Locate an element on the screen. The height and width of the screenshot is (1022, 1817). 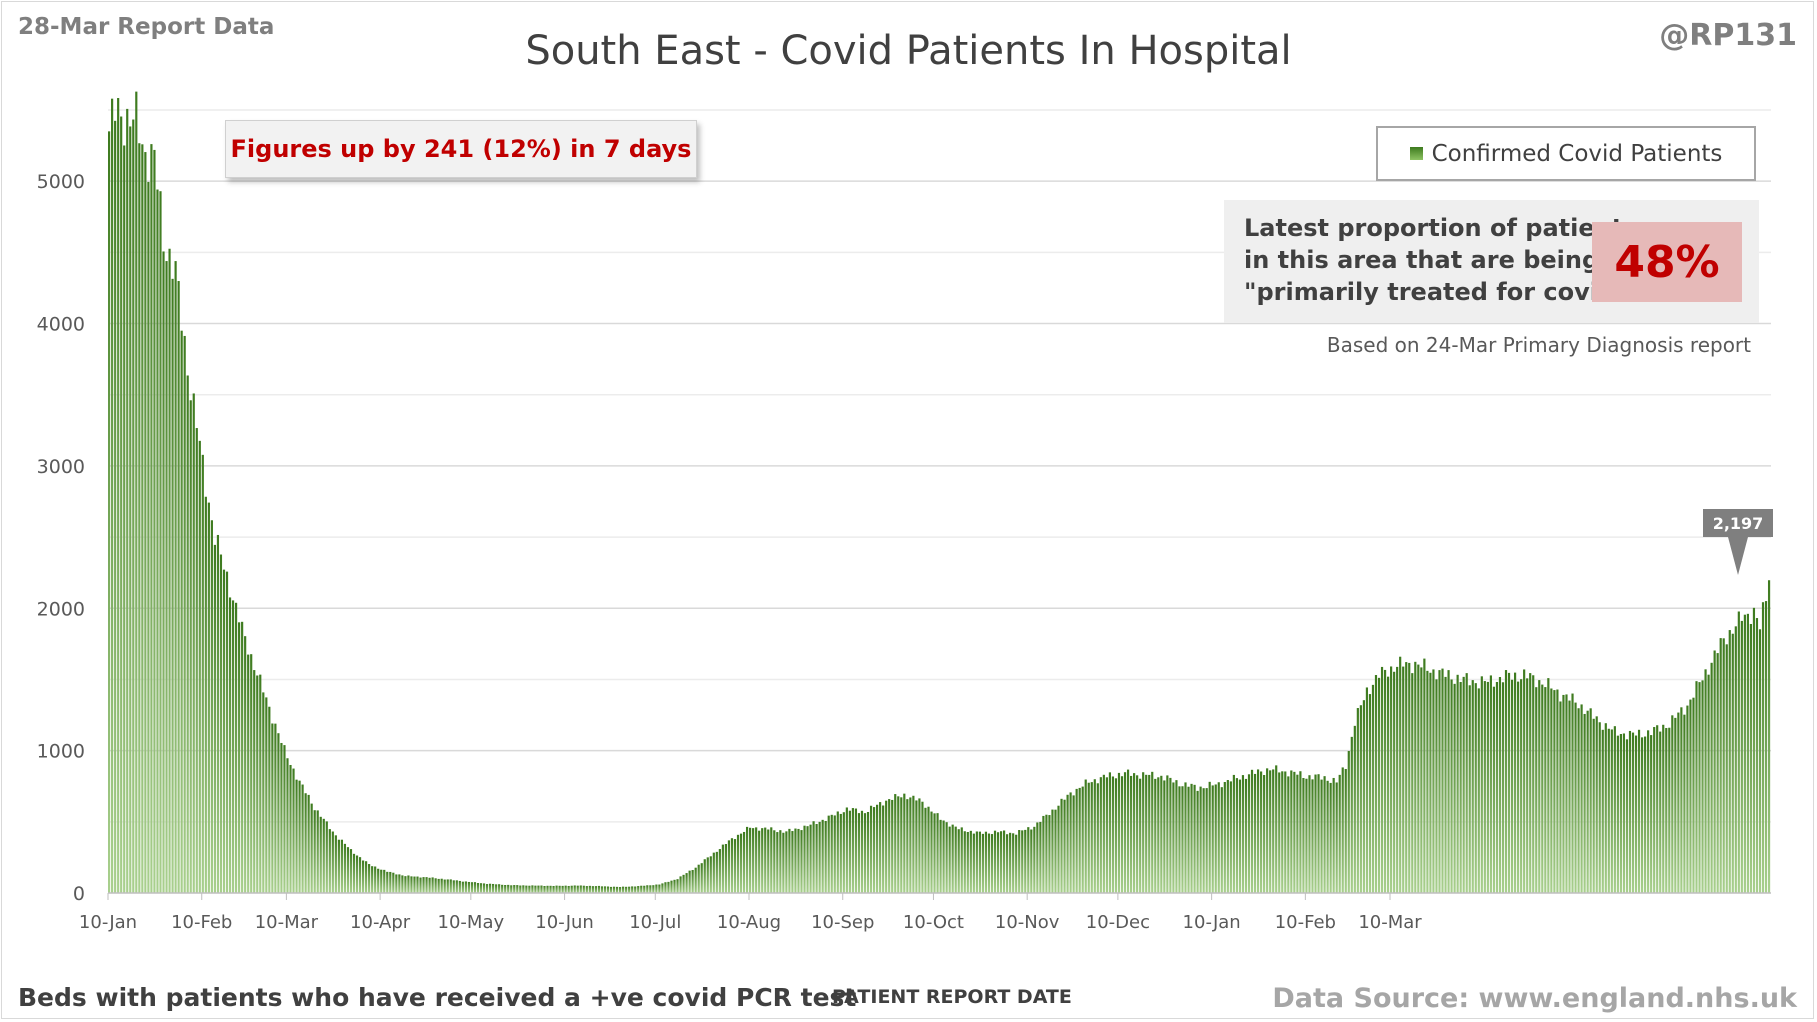
x-tick-label: 10-Oct is located at coordinates (933, 922).